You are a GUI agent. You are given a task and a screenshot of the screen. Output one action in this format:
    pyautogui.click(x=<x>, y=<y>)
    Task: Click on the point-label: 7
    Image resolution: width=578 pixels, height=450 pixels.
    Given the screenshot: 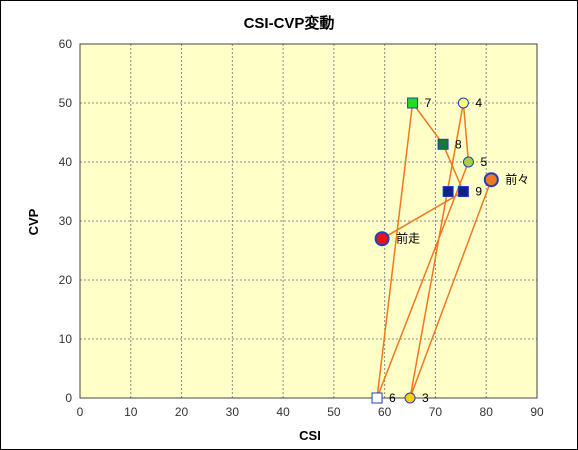 What is the action you would take?
    pyautogui.click(x=428, y=103)
    